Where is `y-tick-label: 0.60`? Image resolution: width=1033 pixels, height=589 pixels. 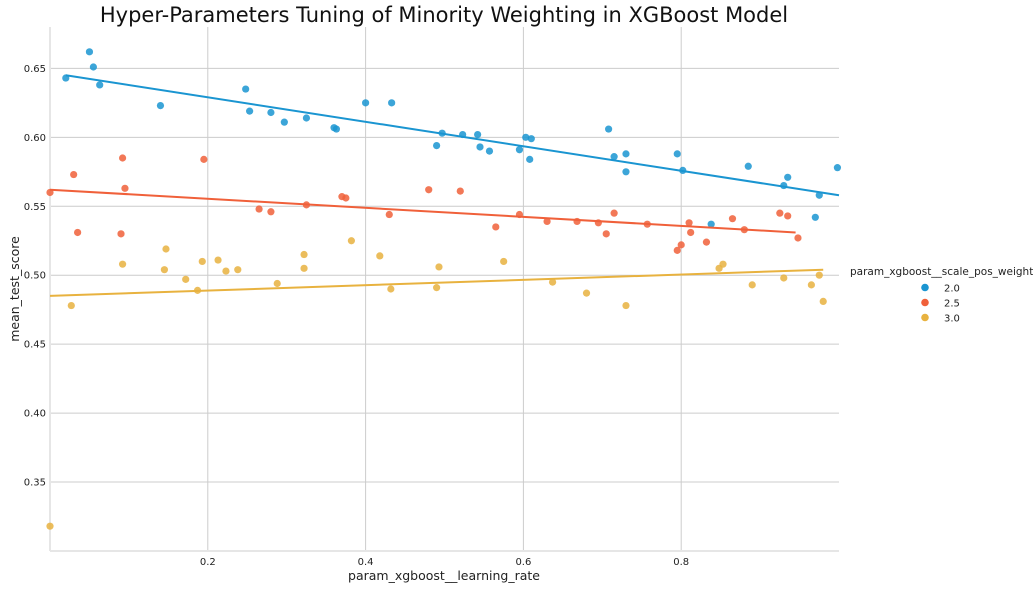
y-tick-label: 0.60 is located at coordinates (35, 138).